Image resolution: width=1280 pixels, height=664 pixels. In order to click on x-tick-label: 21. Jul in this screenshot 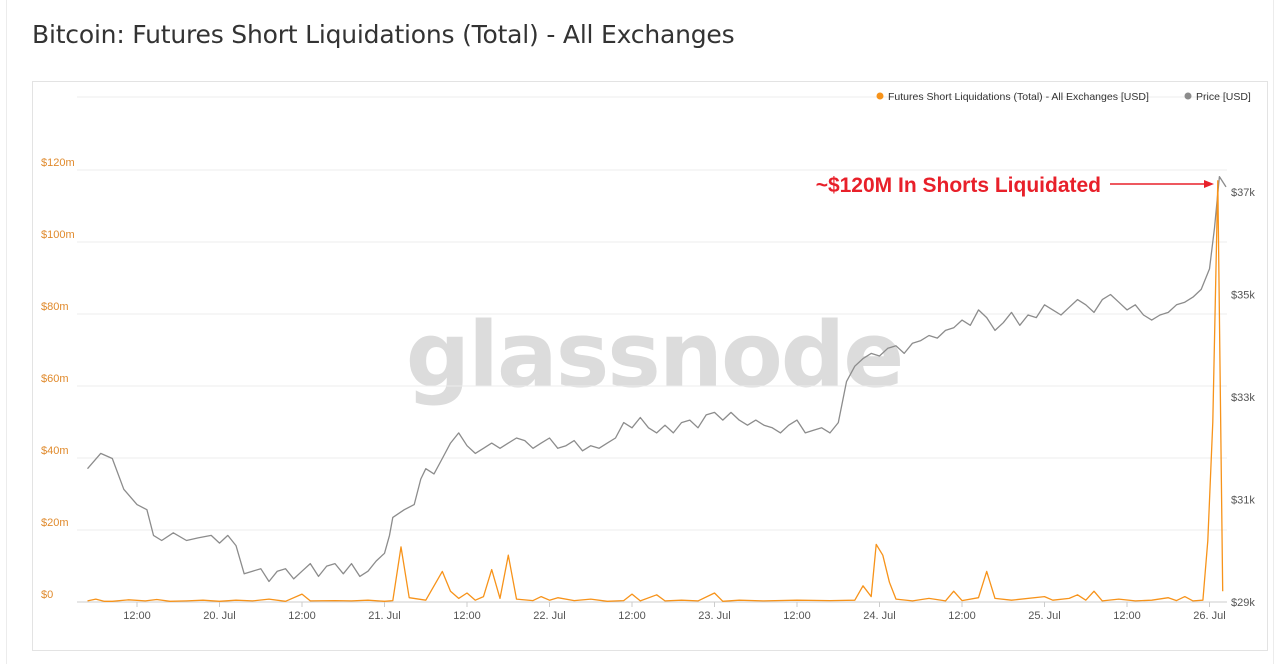, I will do `click(384, 616)`.